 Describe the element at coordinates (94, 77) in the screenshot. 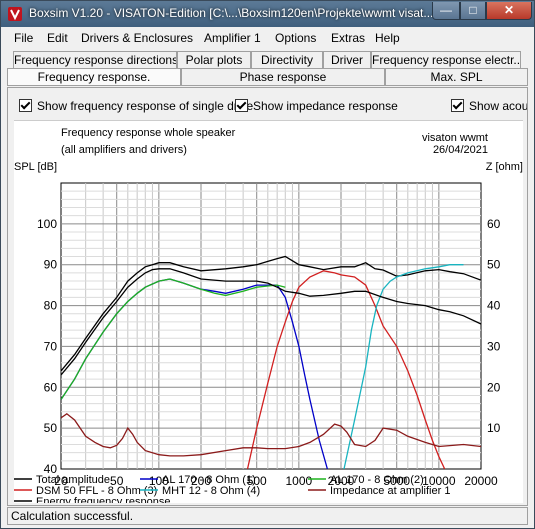

I see `tab-frequency-response: Frequency response.` at that location.